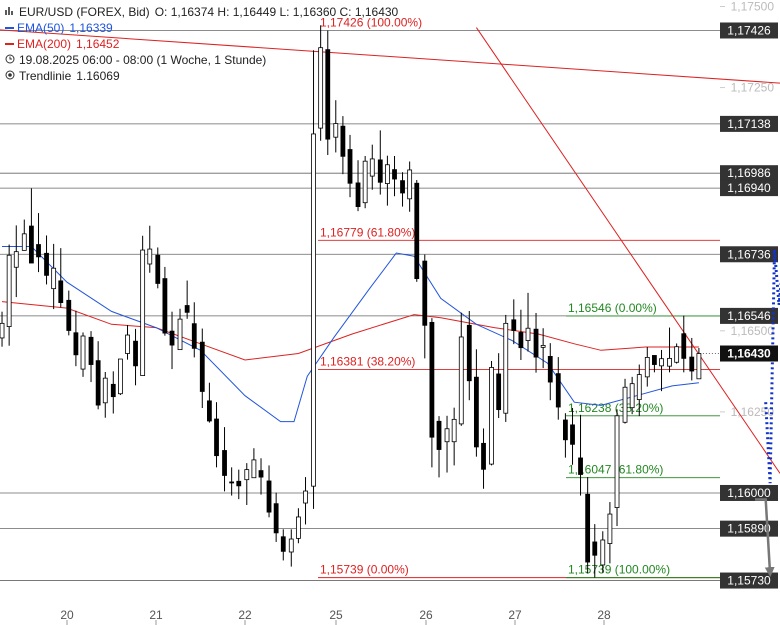 The width and height of the screenshot is (780, 625). I want to click on fib-red-label: 1,15739 (0.00%), so click(364, 570).